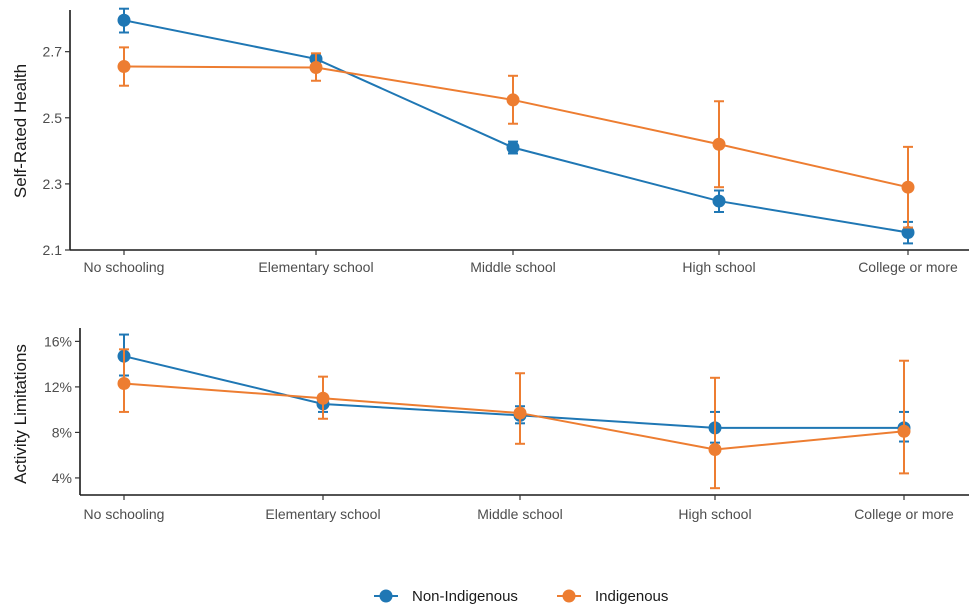 The height and width of the screenshot is (610, 969). Describe the element at coordinates (20, 131) in the screenshot. I see `y-axis-title: Self-Rated Health` at that location.